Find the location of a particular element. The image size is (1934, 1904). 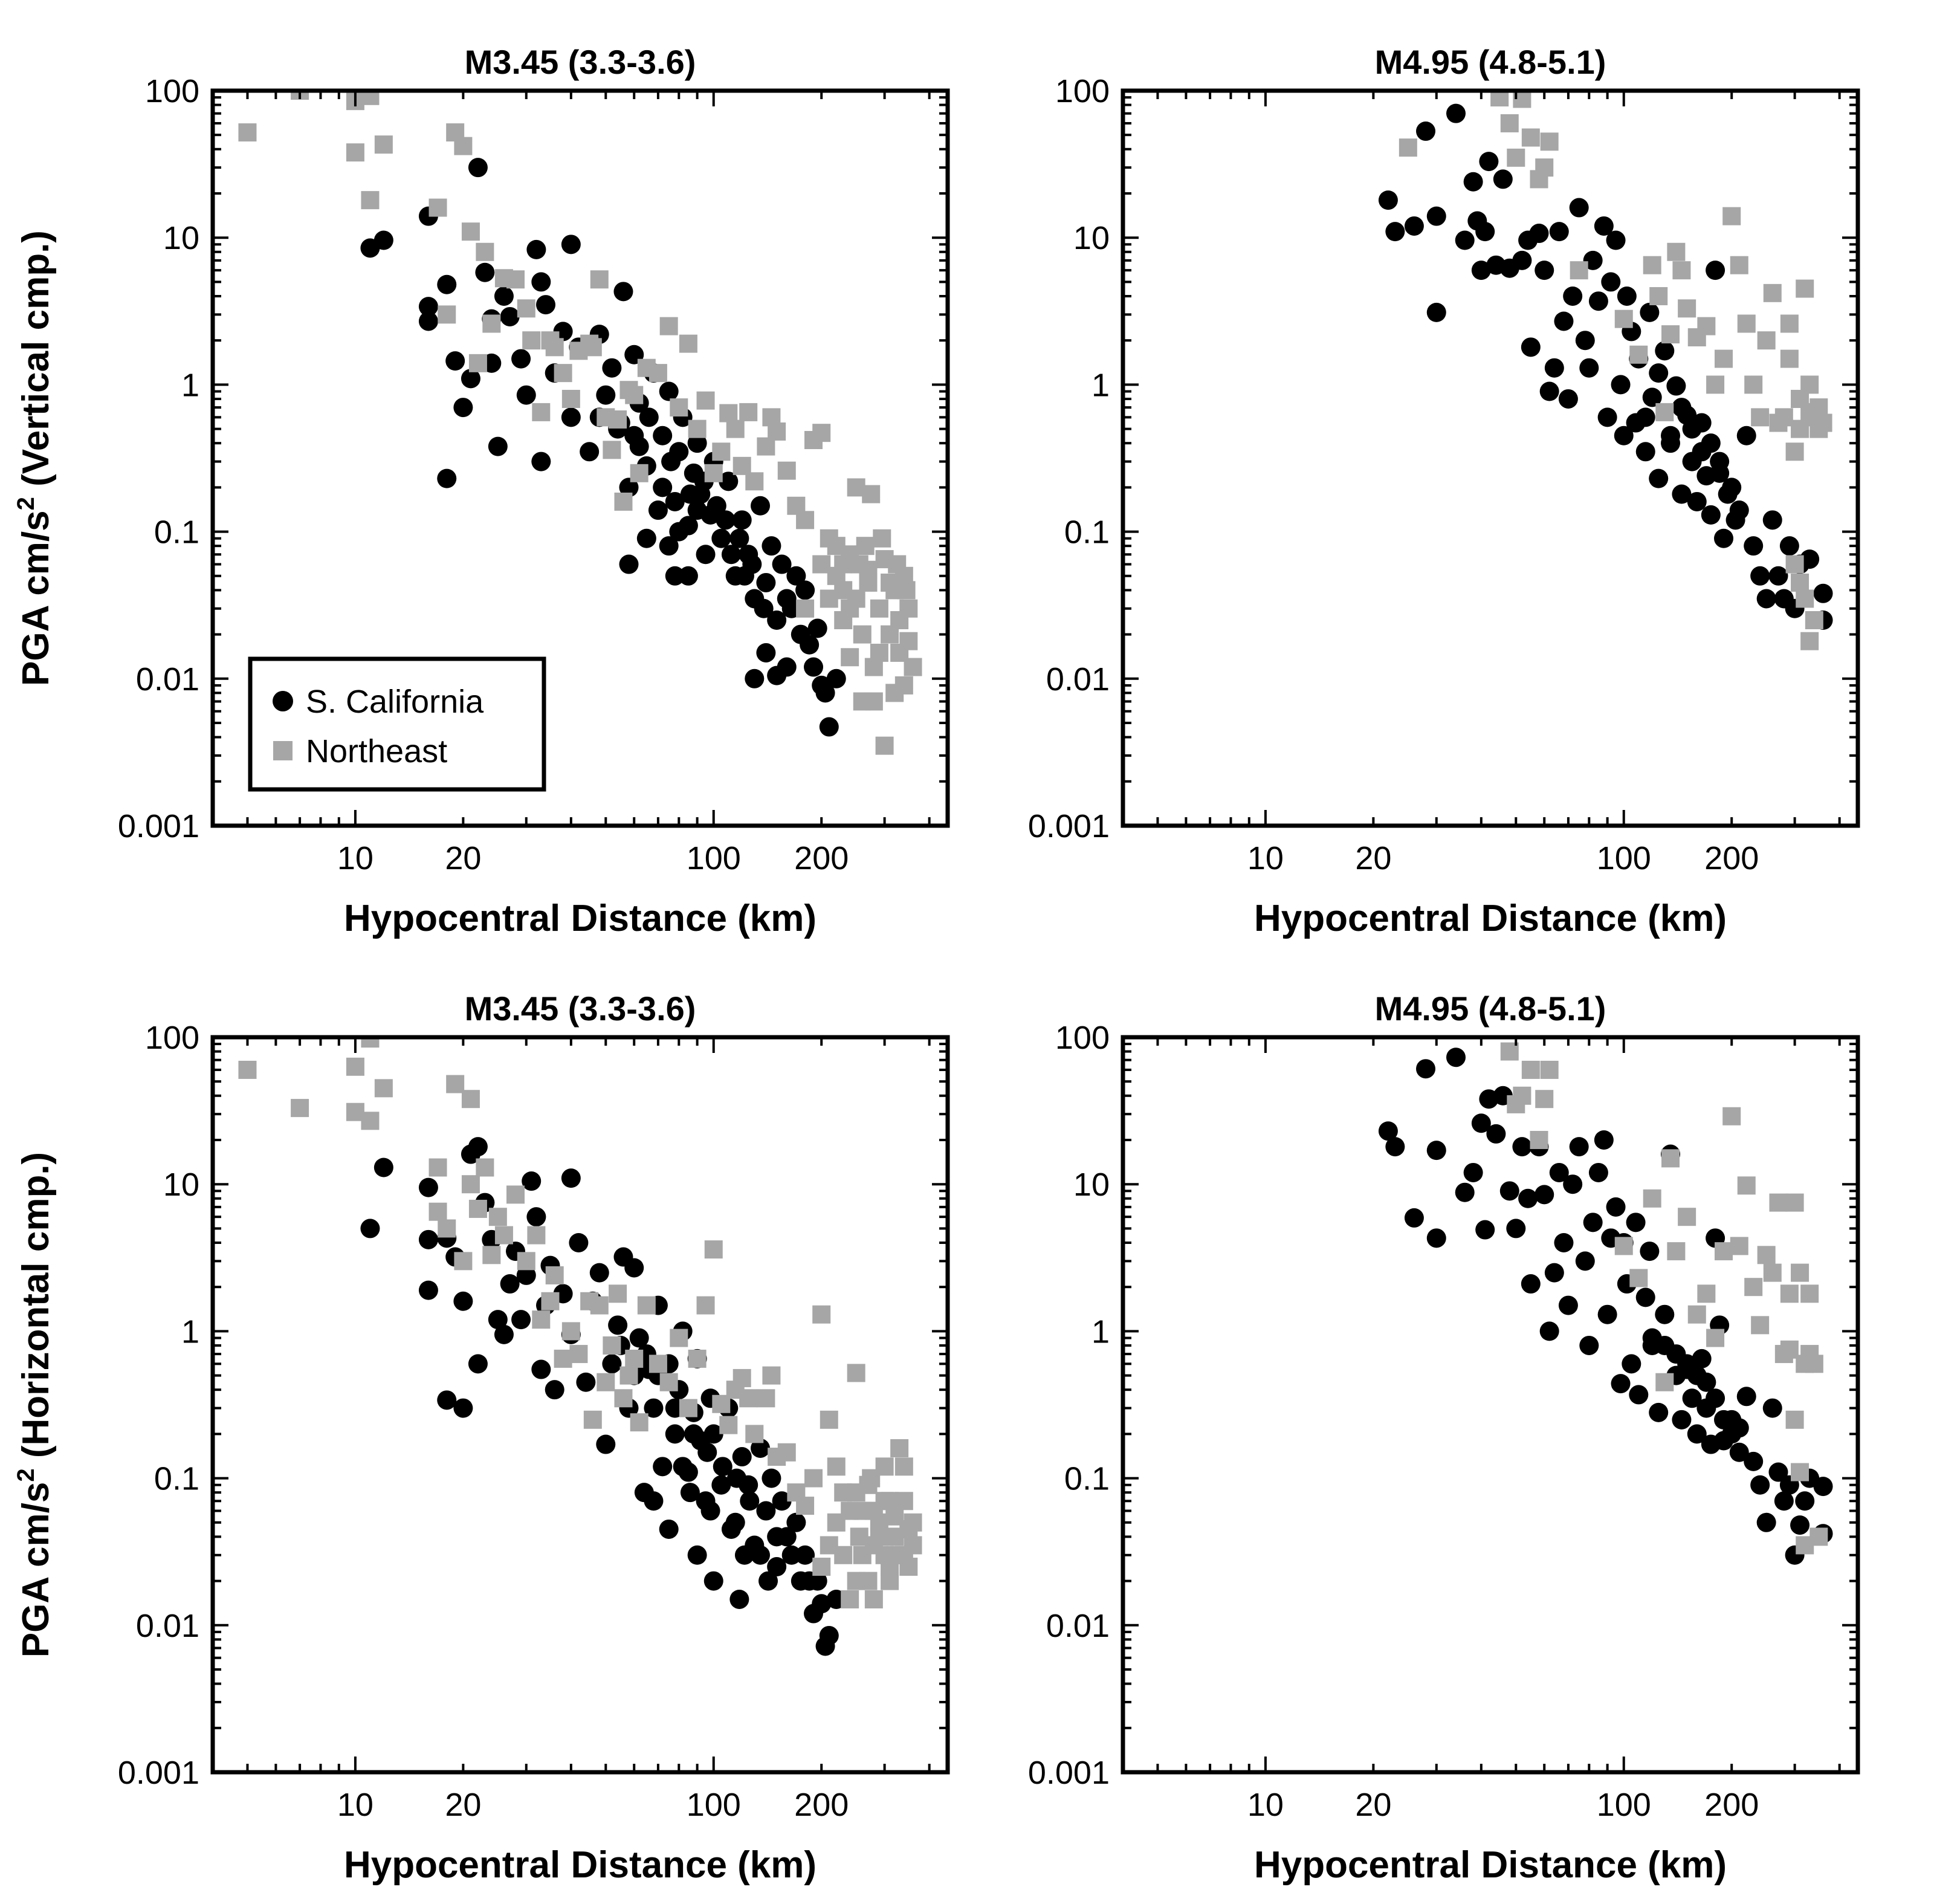

y-tick-label: 10 is located at coordinates (1091, 1185).